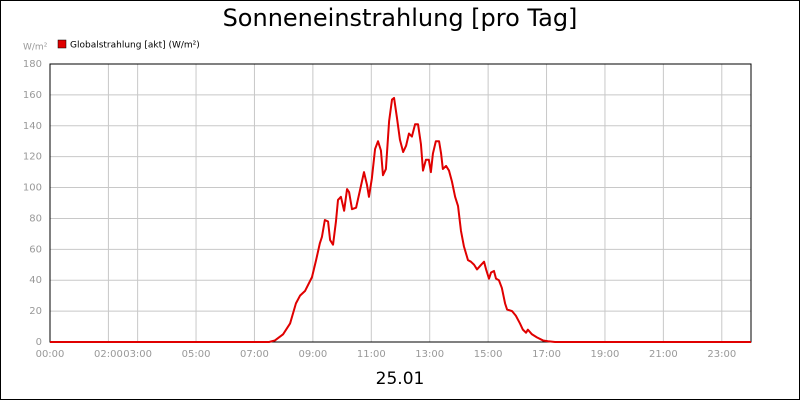 The height and width of the screenshot is (400, 800). What do you see at coordinates (137, 354) in the screenshot?
I see `x-tick-label: 03:00` at bounding box center [137, 354].